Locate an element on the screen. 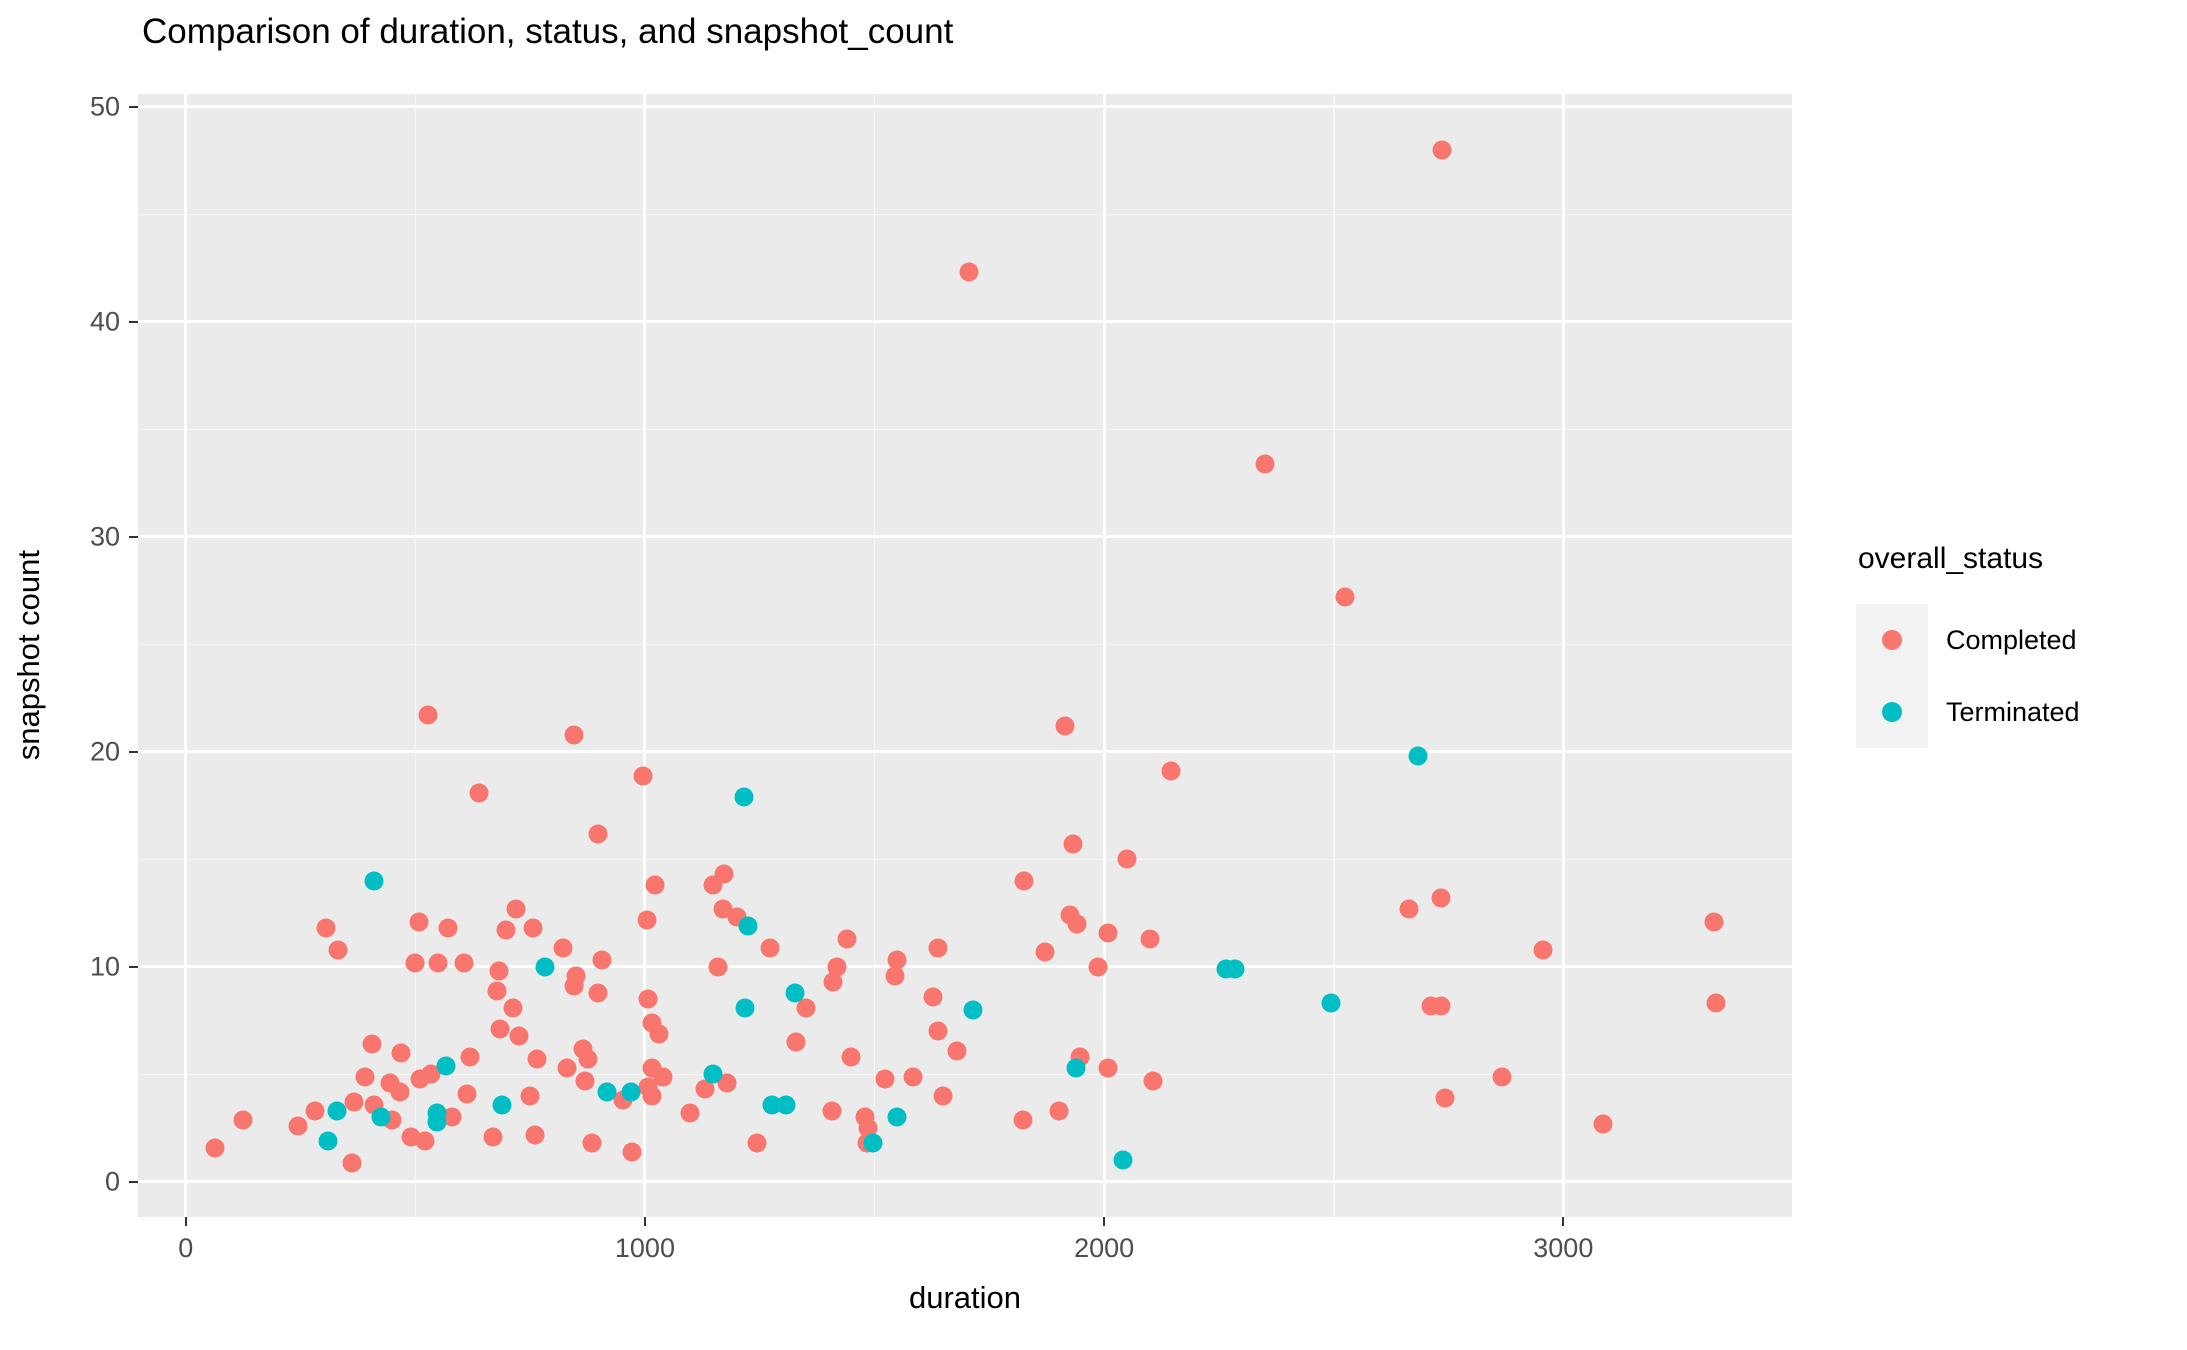 This screenshot has width=2187, height=1350. legend-item-terminated: Terminated is located at coordinates (1968, 712).